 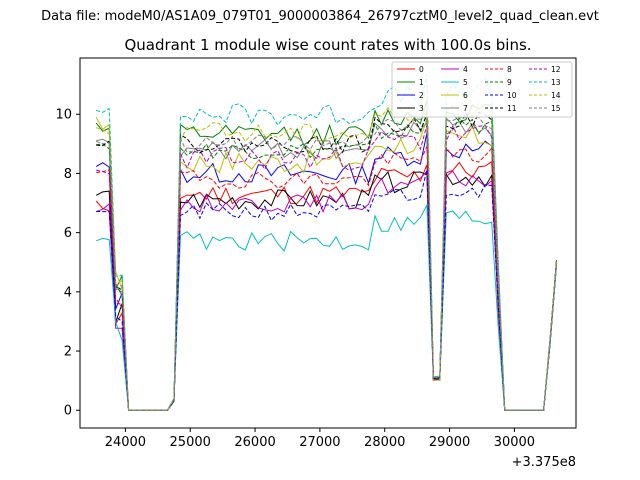 What do you see at coordinates (384, 442) in the screenshot?
I see `x-tick-label: 28000` at bounding box center [384, 442].